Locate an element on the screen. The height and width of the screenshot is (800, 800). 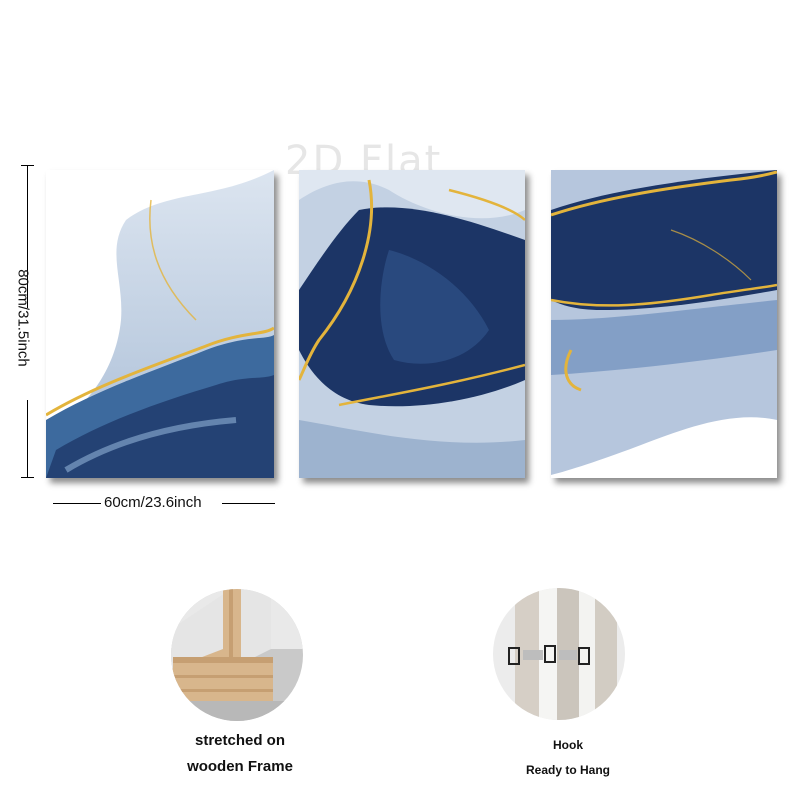
right-canvas-panel is located at coordinates (664, 324).